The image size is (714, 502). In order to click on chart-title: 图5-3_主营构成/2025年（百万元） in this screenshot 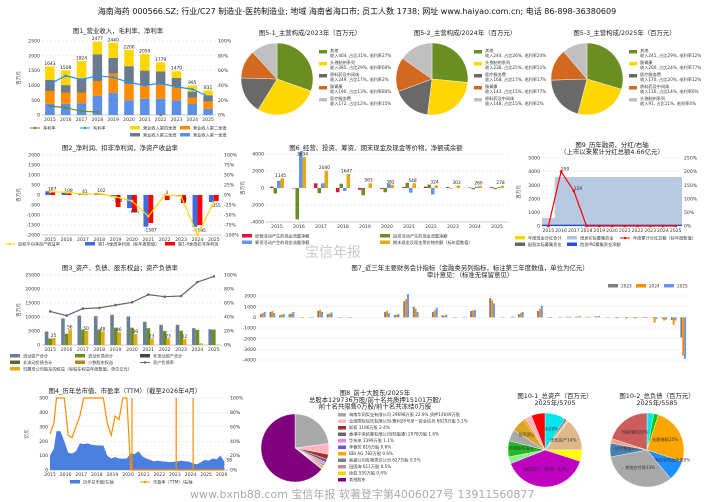, I will do `click(624, 32)`.